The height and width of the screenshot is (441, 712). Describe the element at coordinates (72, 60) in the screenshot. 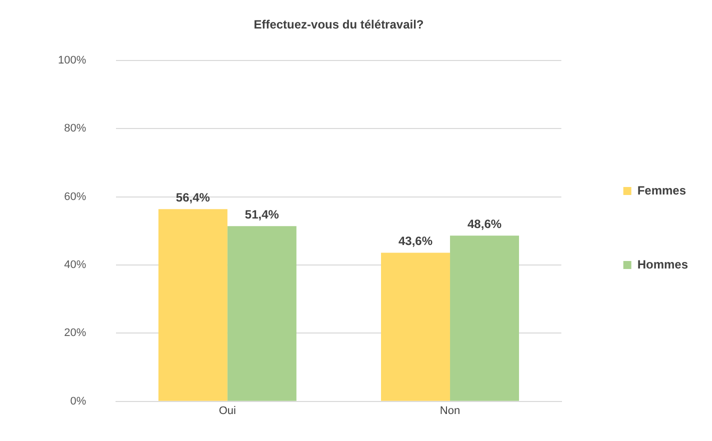

I see `y-tick-label: 100%` at that location.